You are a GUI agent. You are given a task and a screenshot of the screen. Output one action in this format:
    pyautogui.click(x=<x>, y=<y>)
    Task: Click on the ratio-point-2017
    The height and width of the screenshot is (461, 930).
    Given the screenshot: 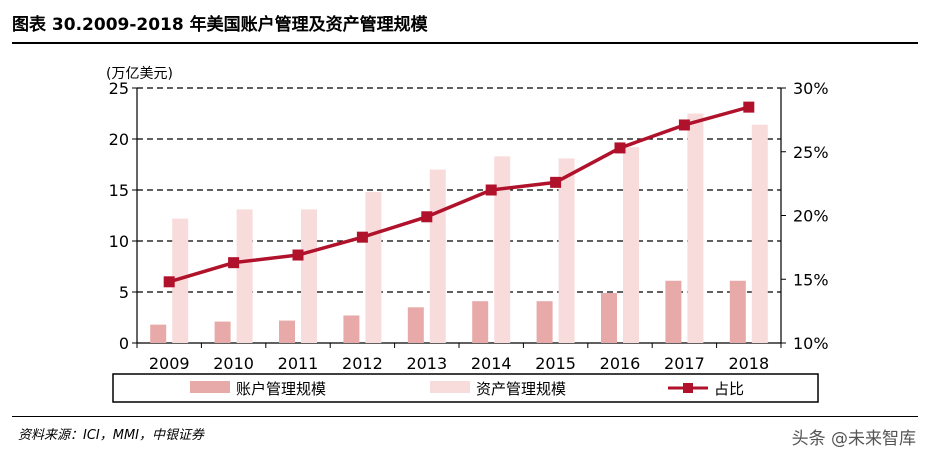 What is the action you would take?
    pyautogui.click(x=684, y=125)
    